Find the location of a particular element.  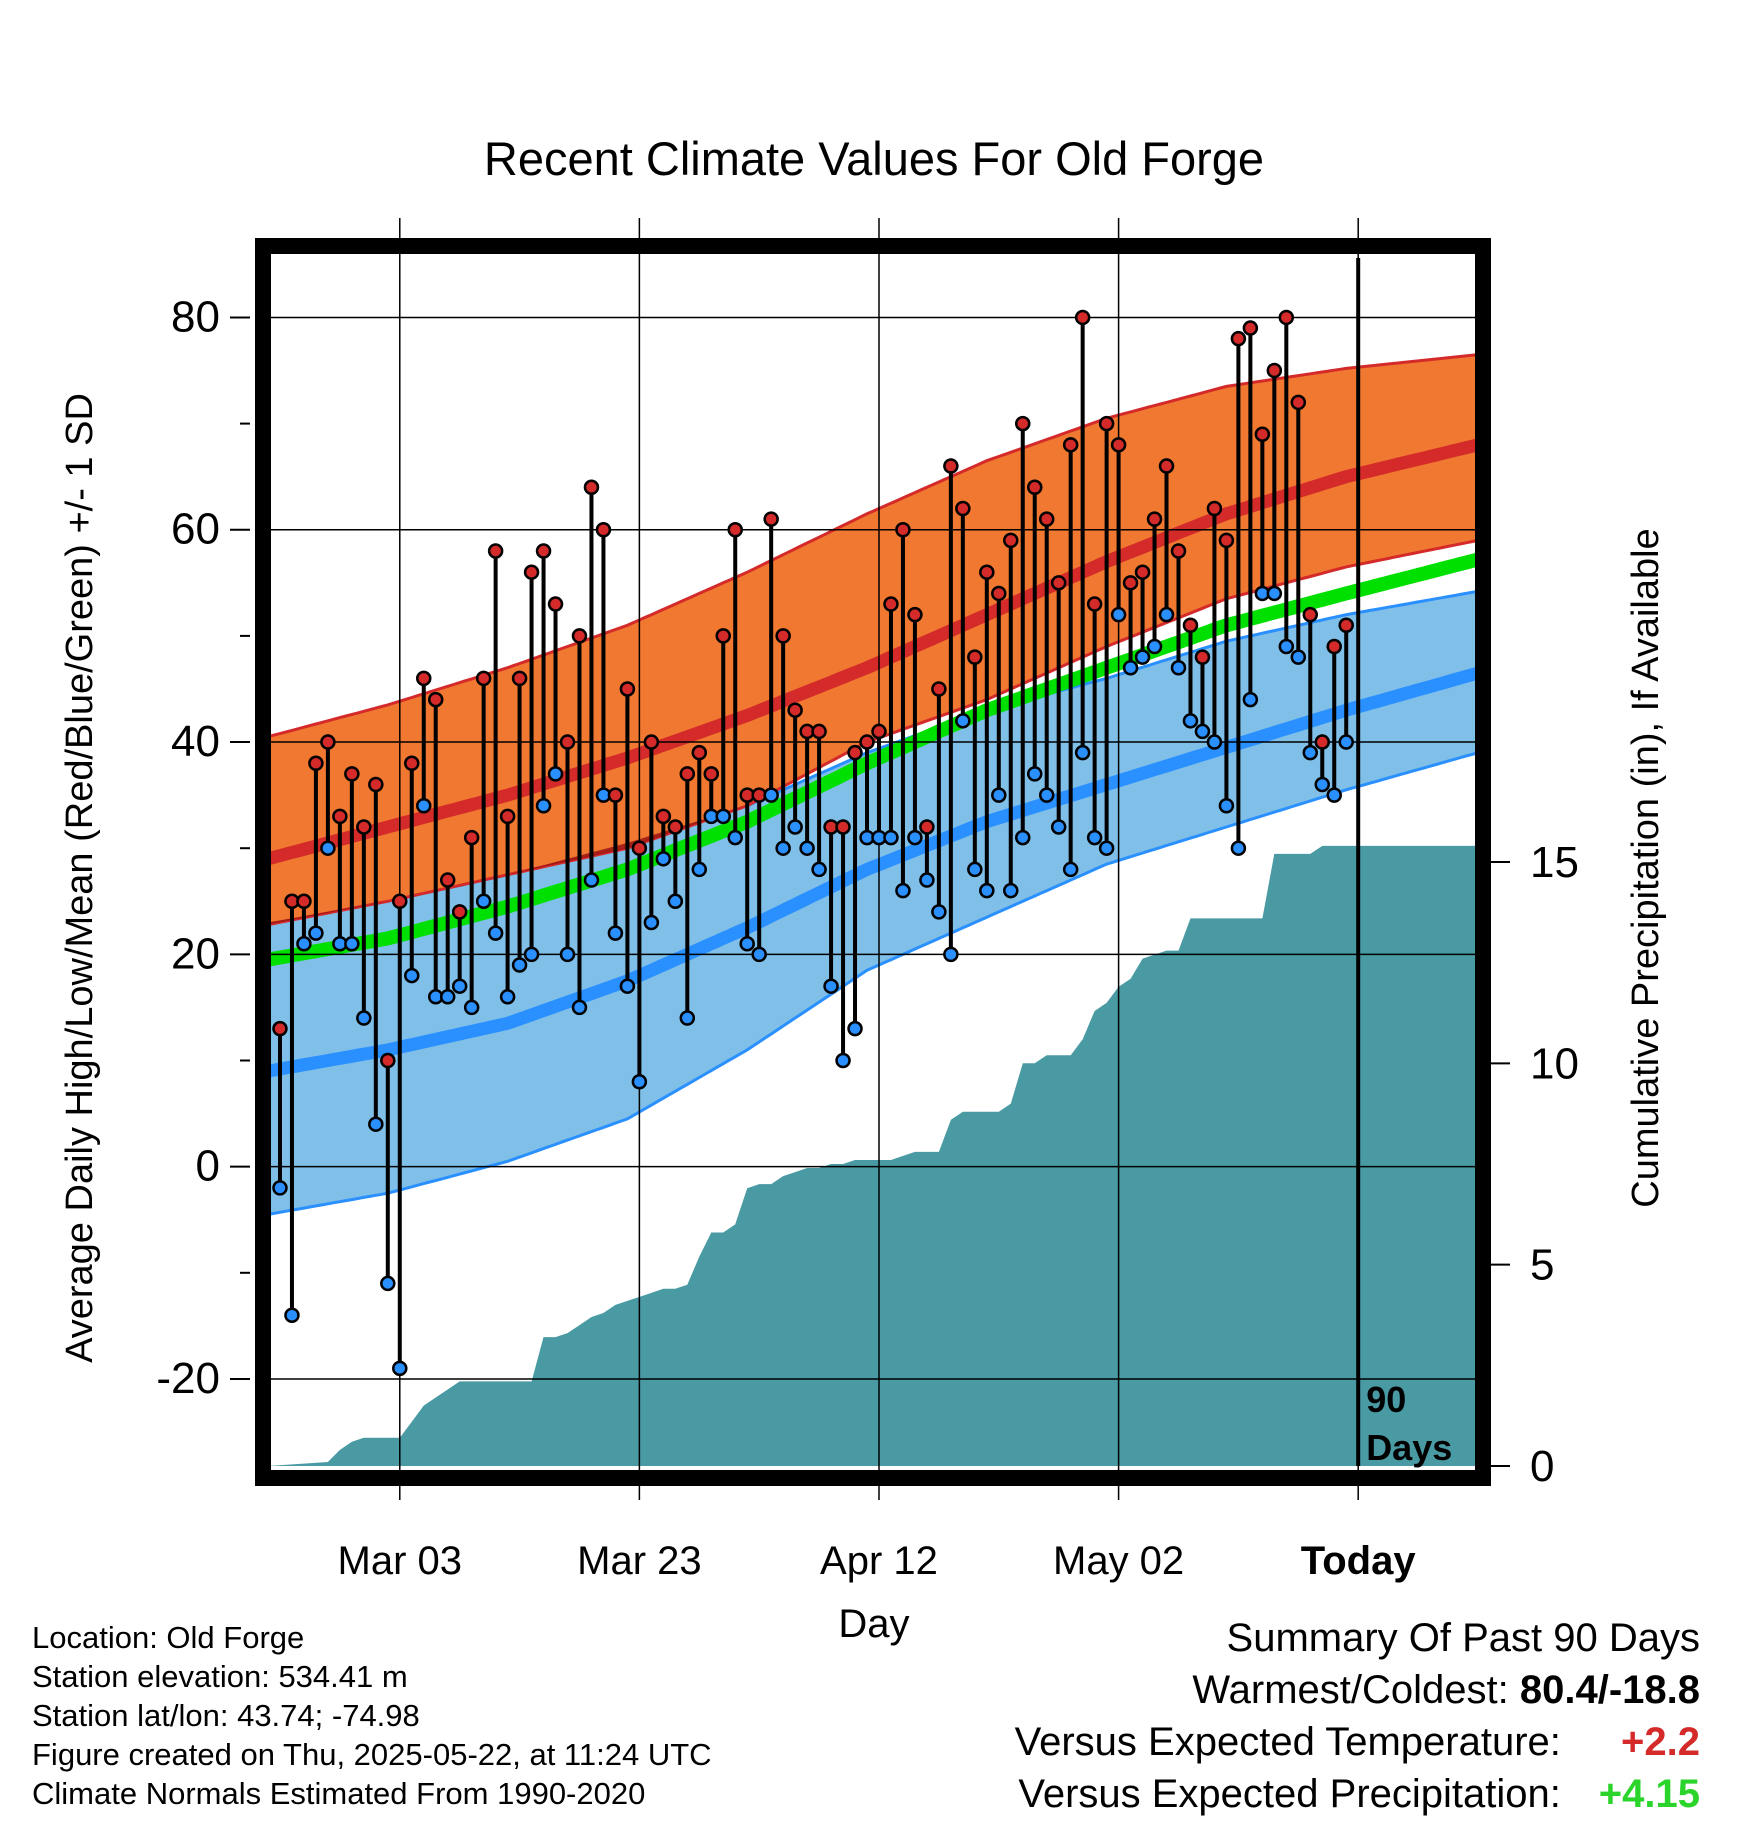

y-tick-label: 20 is located at coordinates (195, 953).